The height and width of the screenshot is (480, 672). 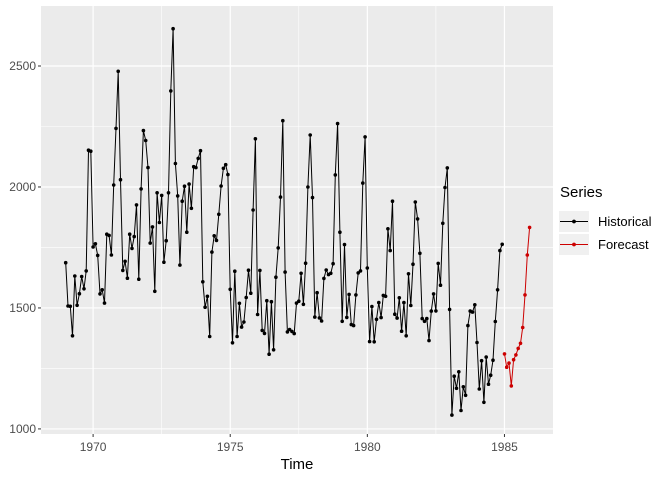 I want to click on x-tick-label: 1985, so click(x=504, y=447).